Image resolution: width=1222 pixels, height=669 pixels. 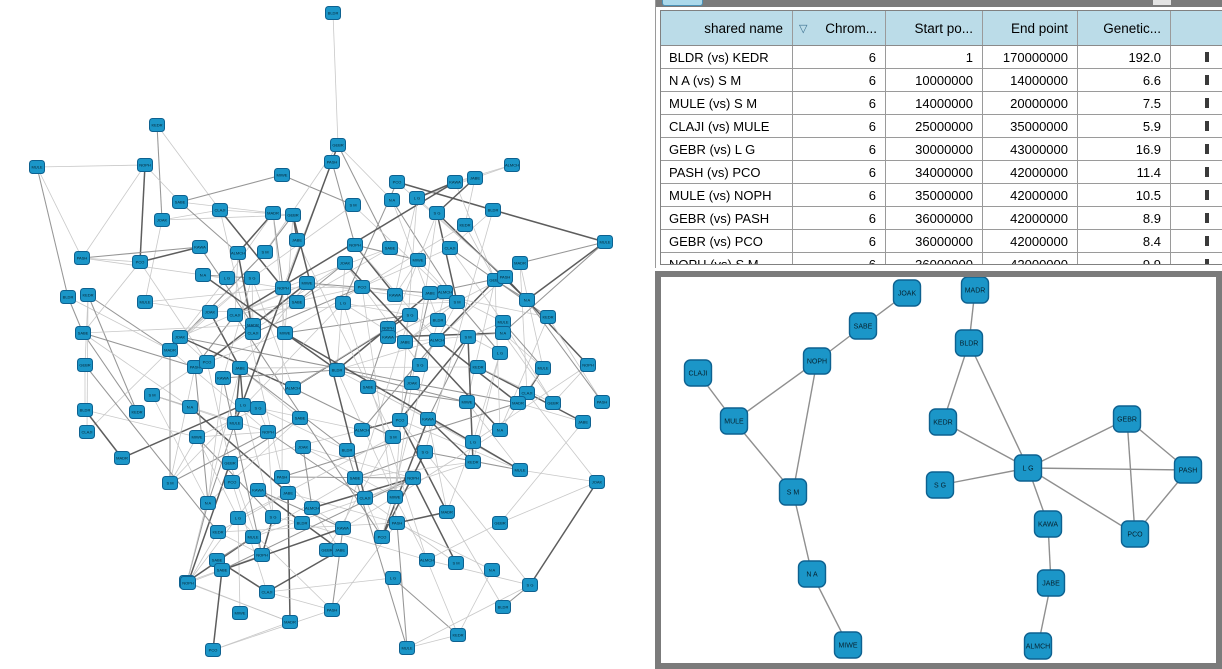 What do you see at coordinates (941, 258) in the screenshot?
I see `table-row: NOPH (vs) S M 6 36000000 42000000 9.9` at bounding box center [941, 258].